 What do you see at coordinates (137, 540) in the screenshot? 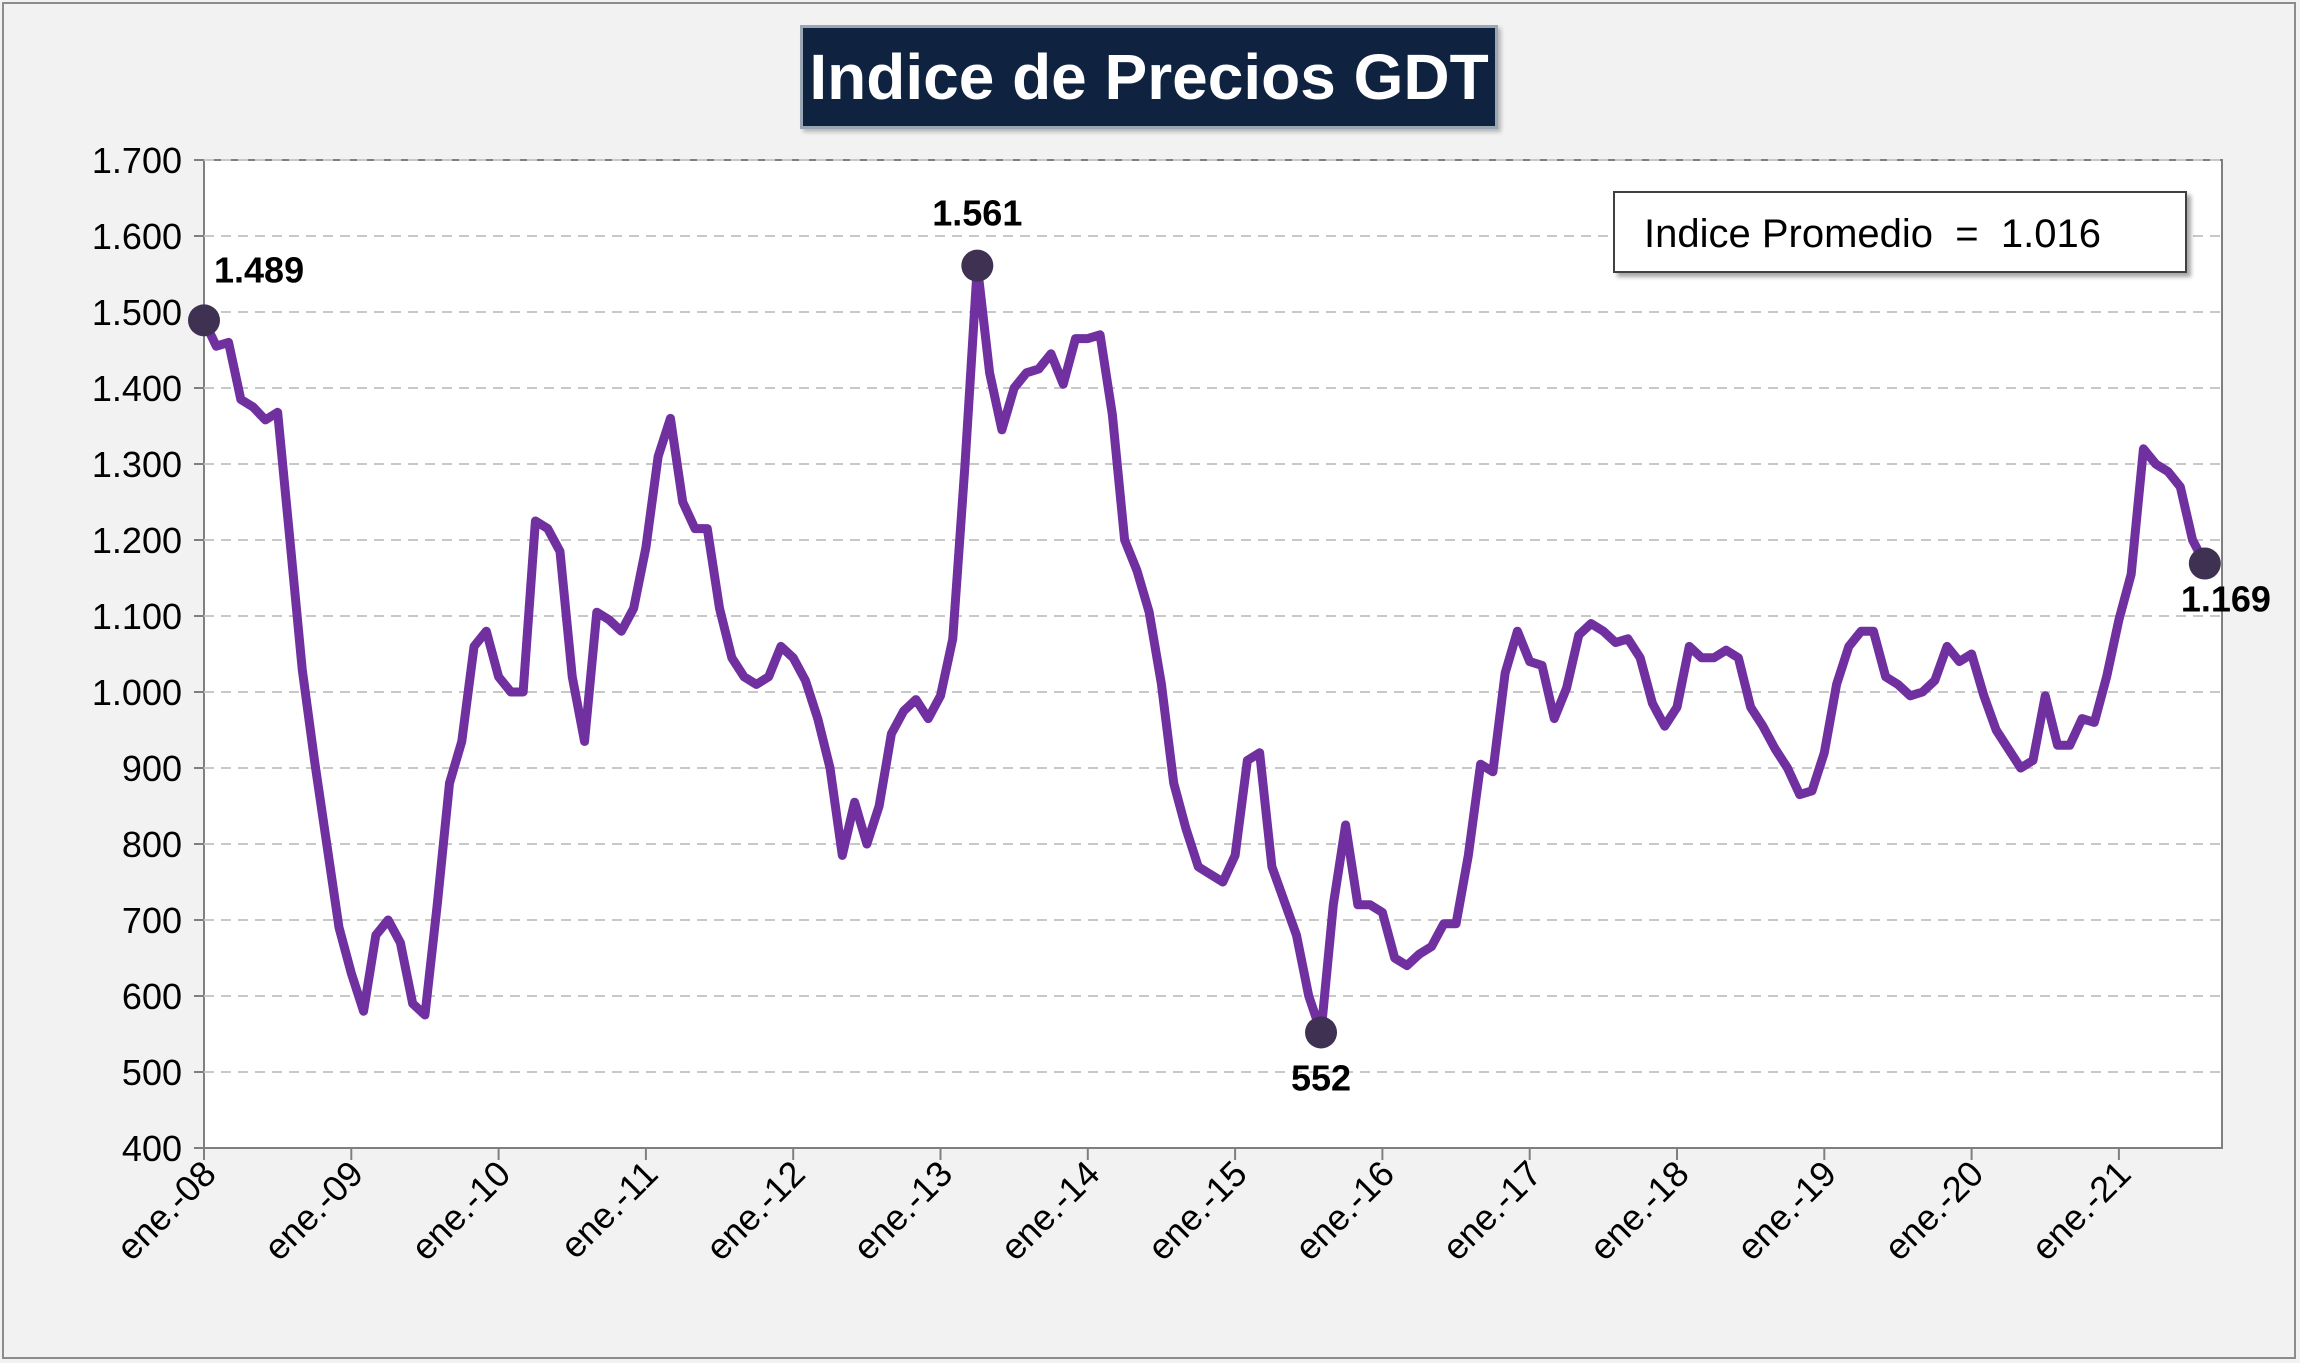
I see `y-tick-label: 1.200` at bounding box center [137, 540].